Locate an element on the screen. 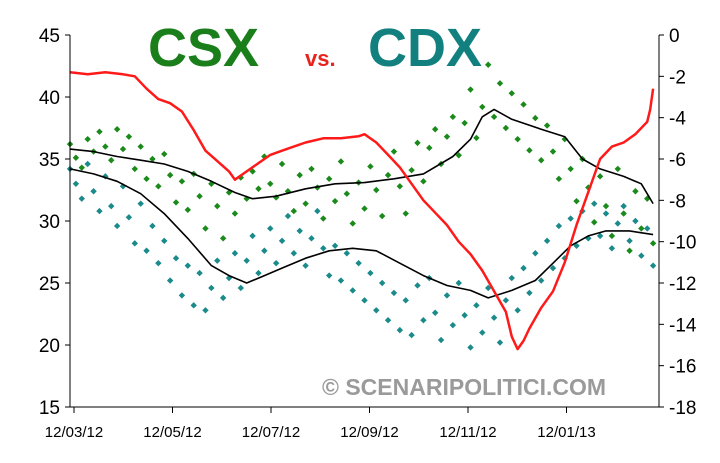 This screenshot has height=463, width=720. chart-title-cdx: CDX is located at coordinates (425, 48).